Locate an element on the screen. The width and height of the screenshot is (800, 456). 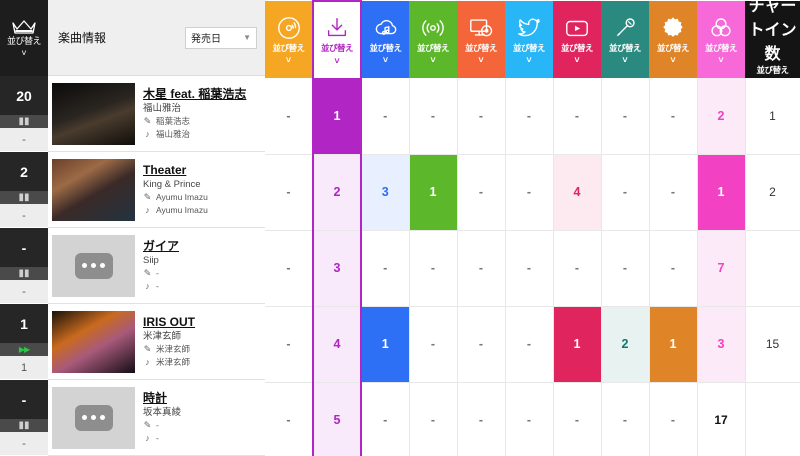
sort-field-select: 発売日 ▼ is located at coordinates (221, 37).